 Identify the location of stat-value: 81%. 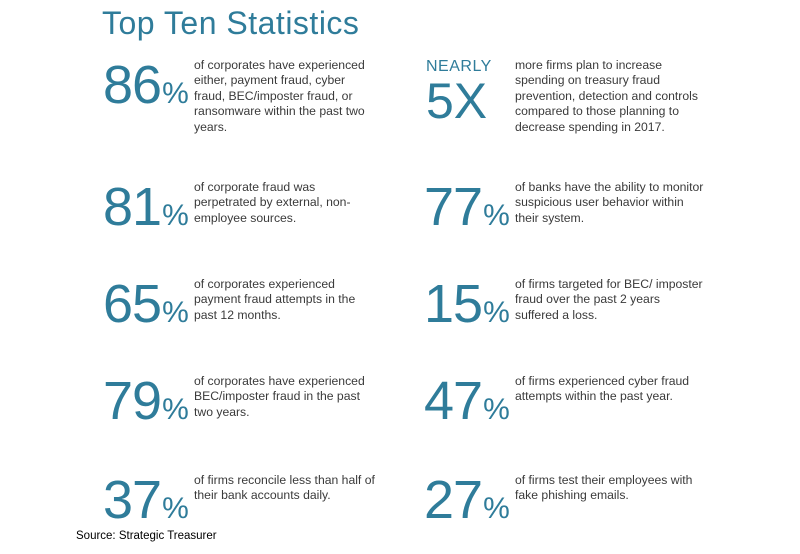
(146, 207).